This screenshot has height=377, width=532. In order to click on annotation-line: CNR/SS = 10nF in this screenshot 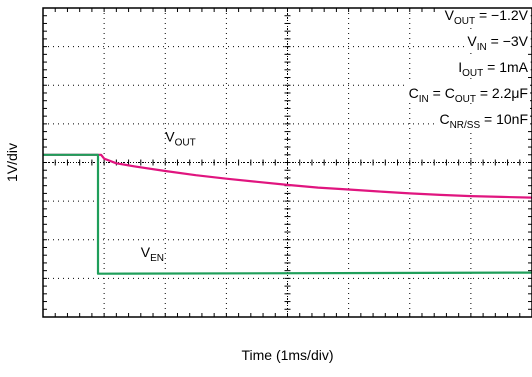, I will do `click(483, 121)`.